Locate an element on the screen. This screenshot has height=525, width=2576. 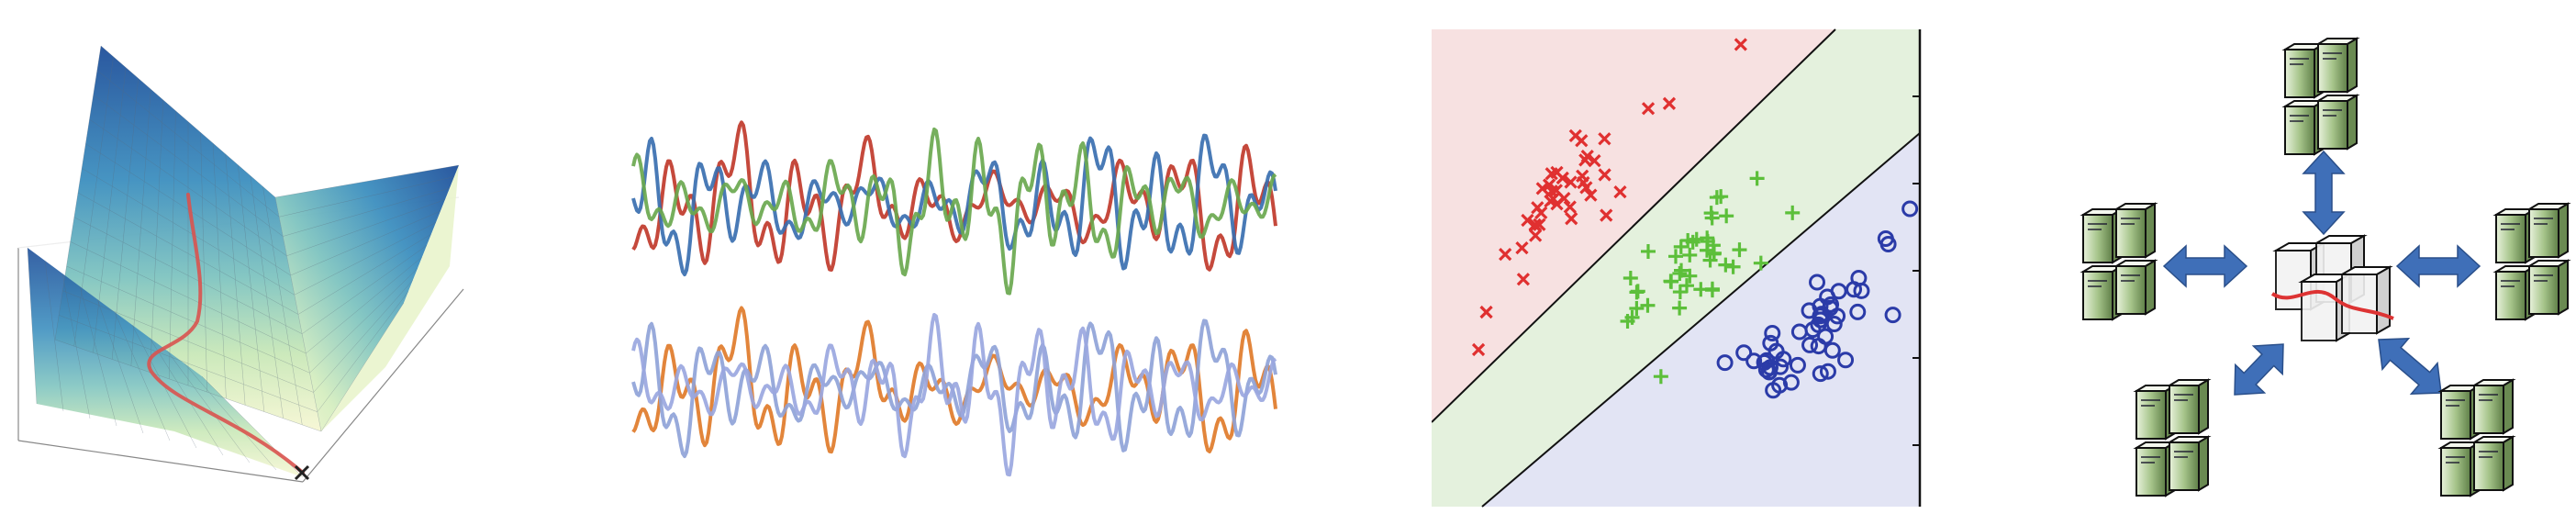
arrow-lower-right is located at coordinates (2410, 366).